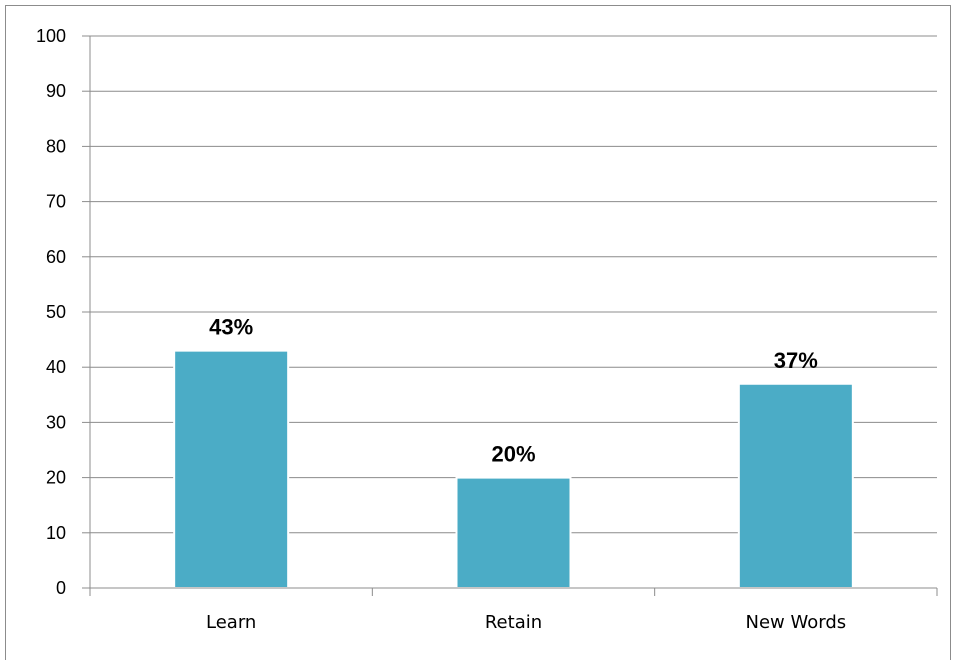  I want to click on y-tick-label: 60, so click(56, 257).